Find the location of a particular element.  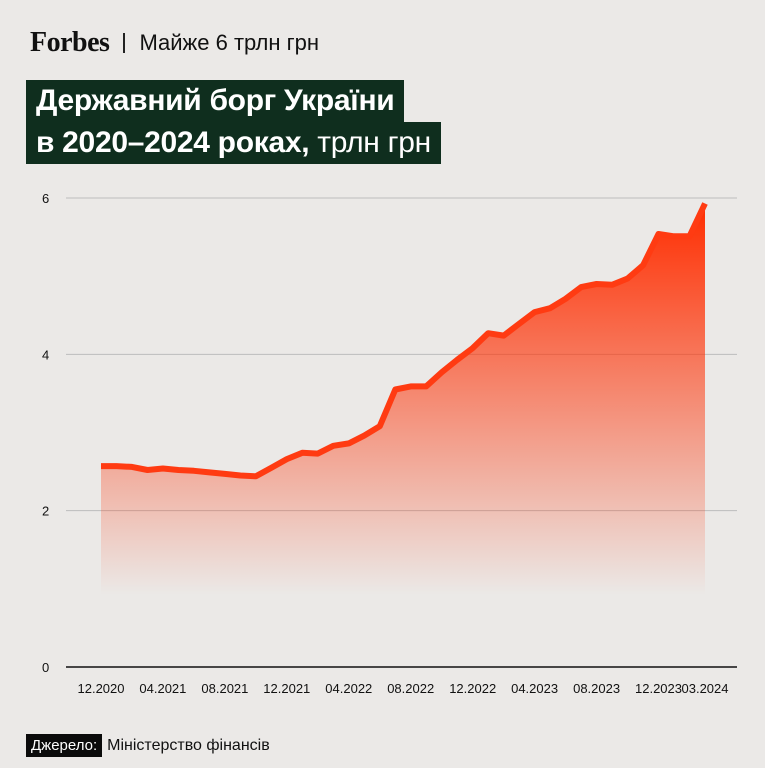

x-tick-label: 12.2020 is located at coordinates (101, 688).